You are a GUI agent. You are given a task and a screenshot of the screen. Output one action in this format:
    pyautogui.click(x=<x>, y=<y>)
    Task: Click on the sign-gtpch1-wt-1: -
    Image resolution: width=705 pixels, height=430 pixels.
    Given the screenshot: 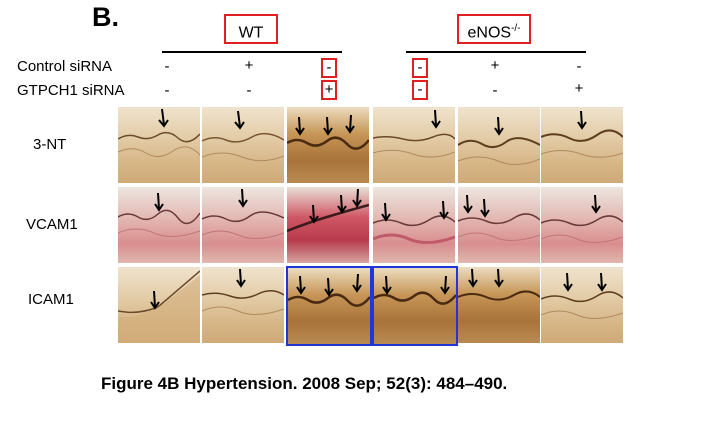 What is the action you would take?
    pyautogui.click(x=167, y=90)
    